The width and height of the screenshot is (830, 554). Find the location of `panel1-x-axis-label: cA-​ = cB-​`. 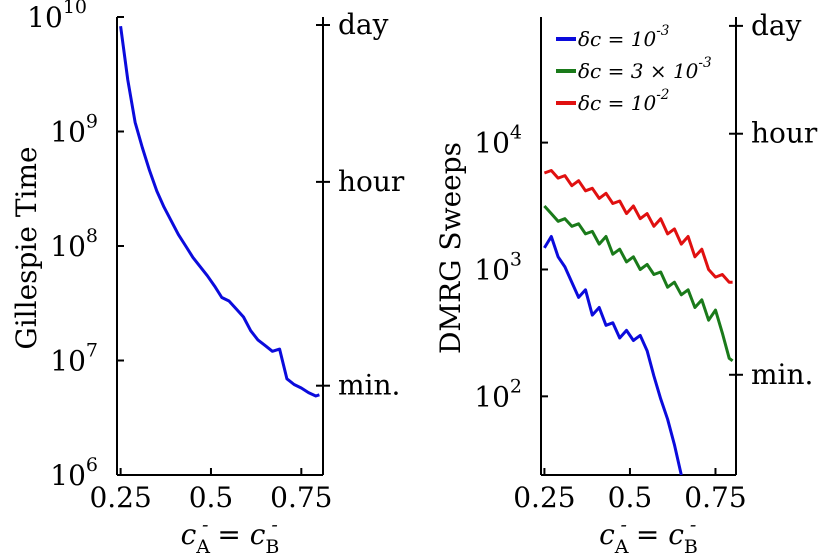

panel1-x-axis-label: cA-​ = cB-​ is located at coordinates (230, 534).